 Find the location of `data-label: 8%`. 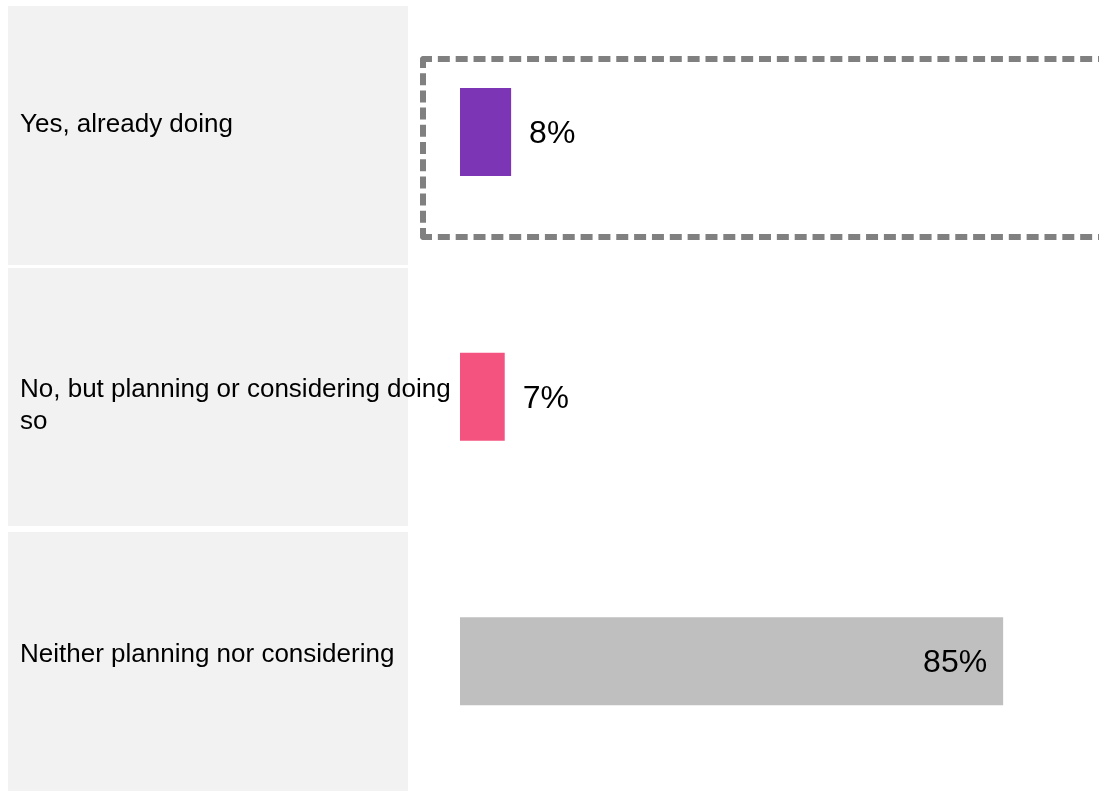

data-label: 8% is located at coordinates (552, 132).